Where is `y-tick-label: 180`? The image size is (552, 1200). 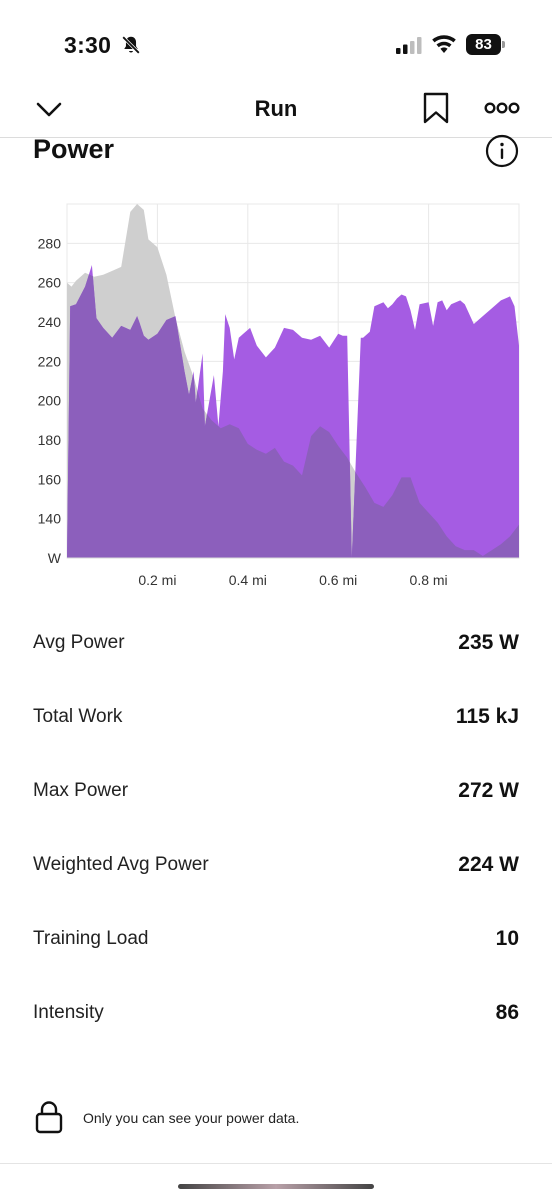
y-tick-label: 180 is located at coordinates (50, 440).